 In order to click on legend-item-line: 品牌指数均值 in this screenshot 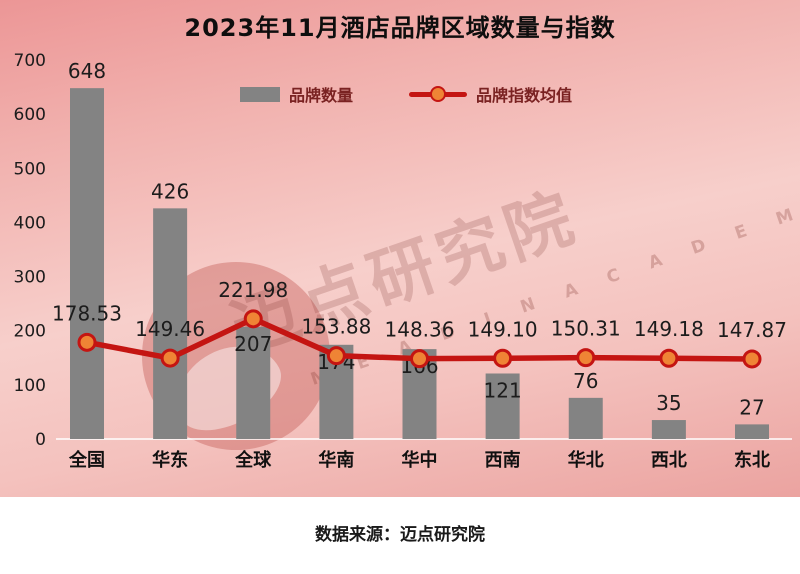, I will do `click(490, 94)`.